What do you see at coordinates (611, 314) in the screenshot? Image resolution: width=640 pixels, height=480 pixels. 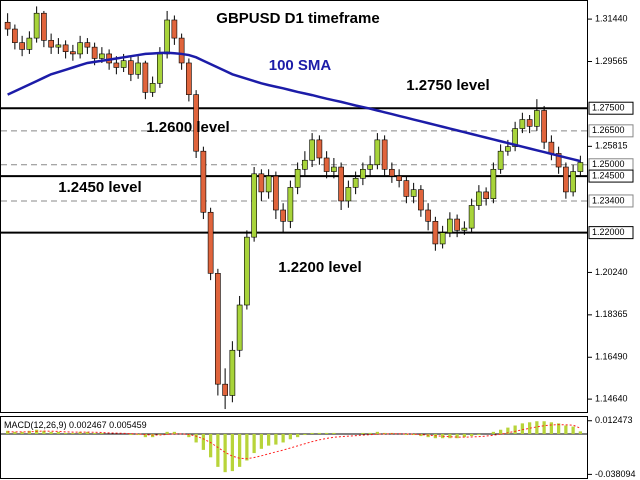 I see `y-tick-label: 1.18365` at bounding box center [611, 314].